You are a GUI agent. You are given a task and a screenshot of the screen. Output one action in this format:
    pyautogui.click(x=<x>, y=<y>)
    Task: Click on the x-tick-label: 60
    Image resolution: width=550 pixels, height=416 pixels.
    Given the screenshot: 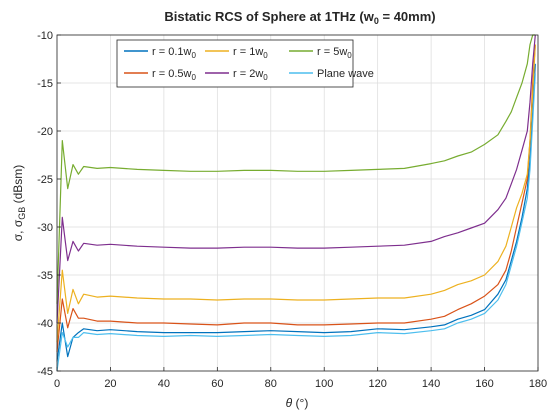 What is the action you would take?
    pyautogui.click(x=217, y=384)
    